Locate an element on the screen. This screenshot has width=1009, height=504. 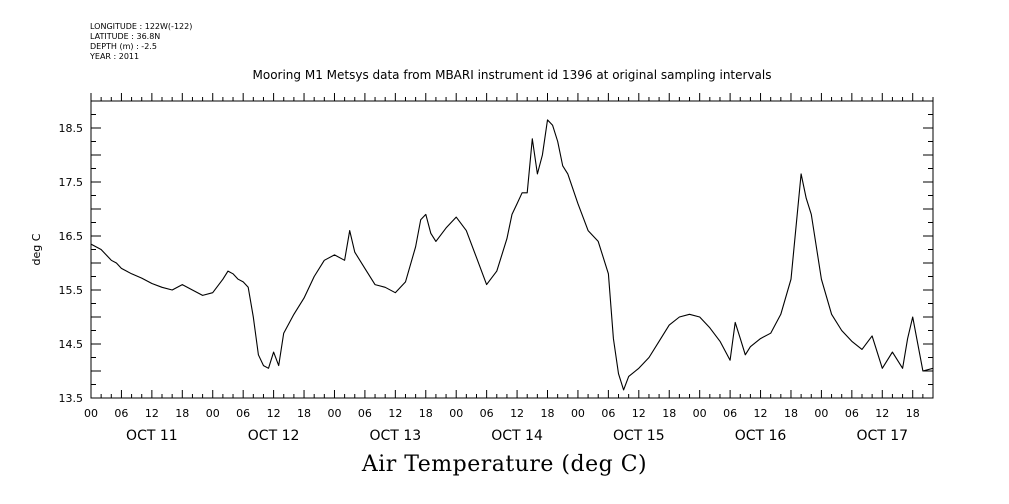
longitude-label: LONGITUDE : 122W(-122) is located at coordinates (141, 26).